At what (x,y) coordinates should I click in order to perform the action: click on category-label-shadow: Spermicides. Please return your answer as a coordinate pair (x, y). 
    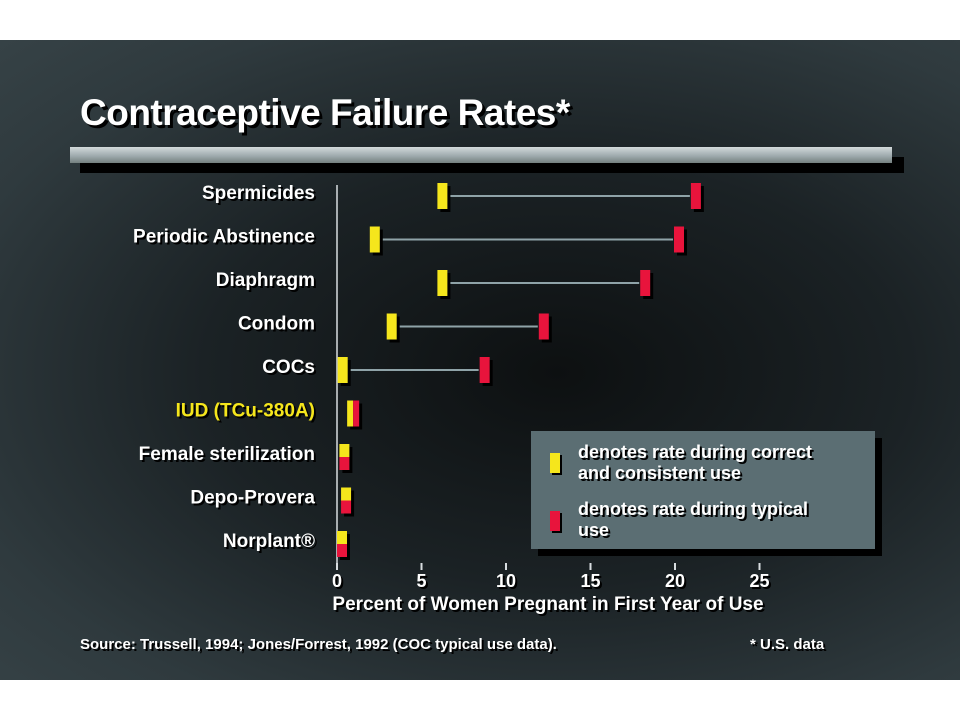
    Looking at the image, I should click on (260, 195).